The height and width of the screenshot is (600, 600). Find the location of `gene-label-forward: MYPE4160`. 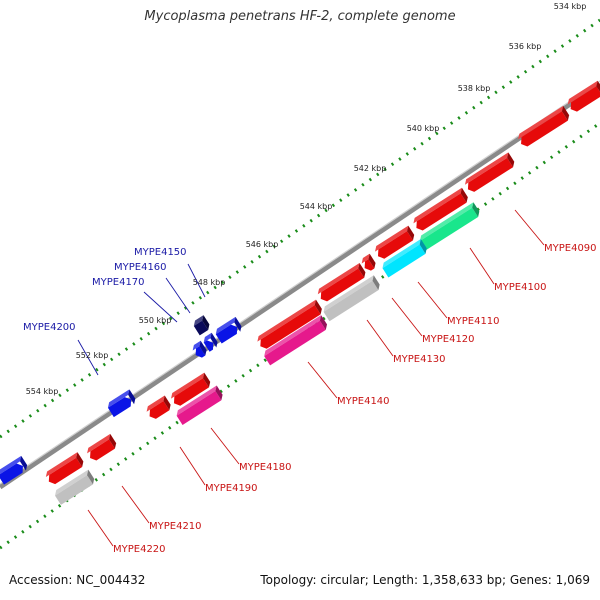

gene-label-forward: MYPE4160 is located at coordinates (140, 267).